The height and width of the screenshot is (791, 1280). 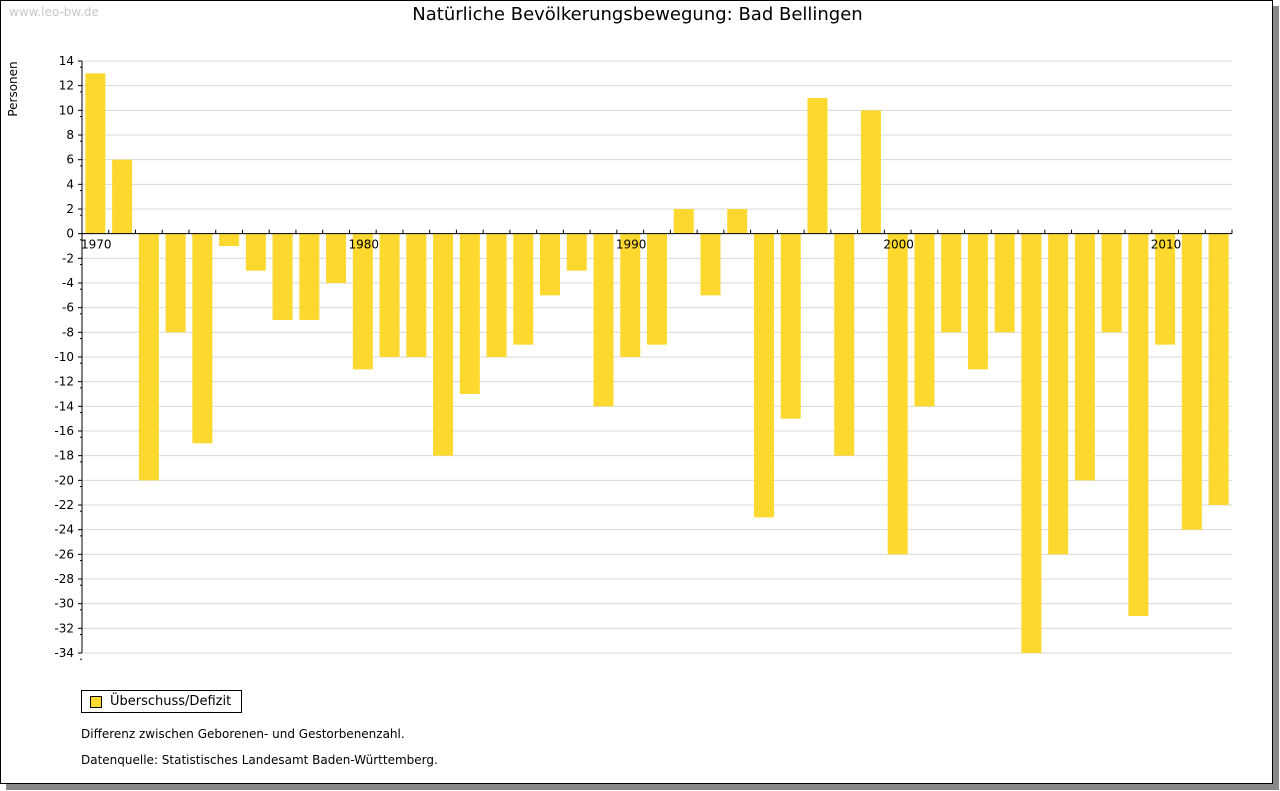 I want to click on bar-1992, so click(x=683, y=221).